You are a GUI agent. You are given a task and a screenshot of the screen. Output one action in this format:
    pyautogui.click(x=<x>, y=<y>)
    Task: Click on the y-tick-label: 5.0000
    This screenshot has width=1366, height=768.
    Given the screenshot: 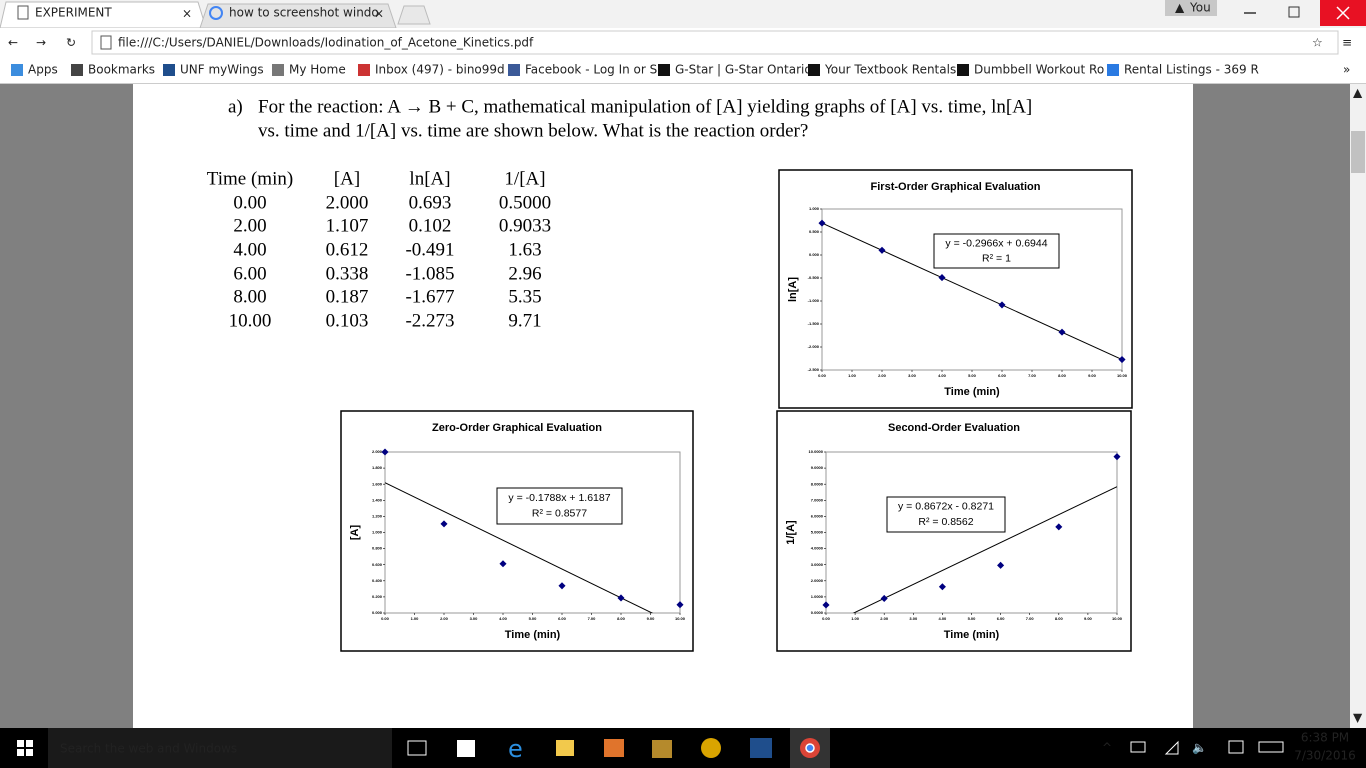 What is the action you would take?
    pyautogui.click(x=817, y=532)
    